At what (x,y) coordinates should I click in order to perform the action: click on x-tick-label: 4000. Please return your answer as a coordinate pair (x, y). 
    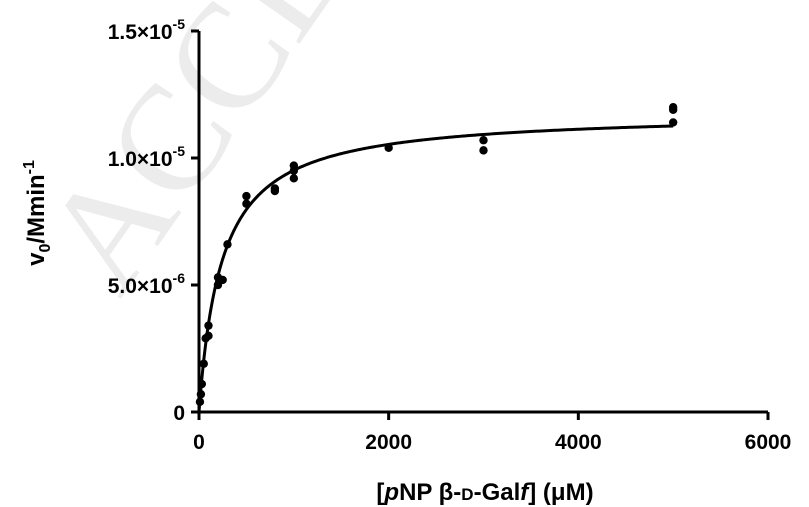
    Looking at the image, I should click on (578, 442).